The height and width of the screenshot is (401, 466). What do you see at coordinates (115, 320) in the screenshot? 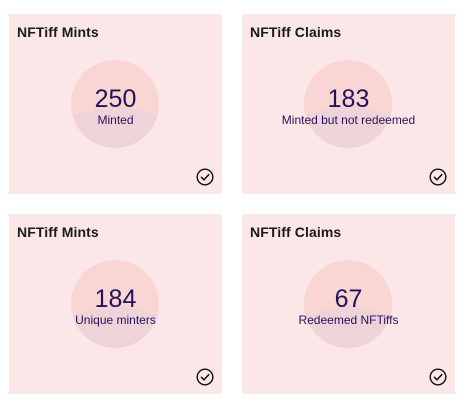
I see `metric-label: Unique minters` at bounding box center [115, 320].